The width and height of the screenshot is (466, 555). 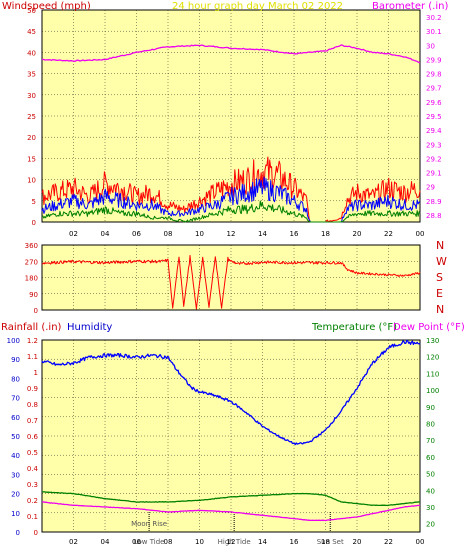 I want to click on wind-x-tick-4: 10, so click(x=199, y=234).